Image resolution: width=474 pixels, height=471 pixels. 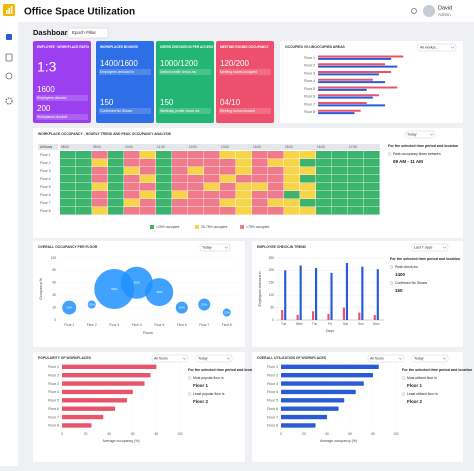 What do you see at coordinates (406, 267) in the screenshot?
I see `note-text: Peak check-ins` at bounding box center [406, 267].